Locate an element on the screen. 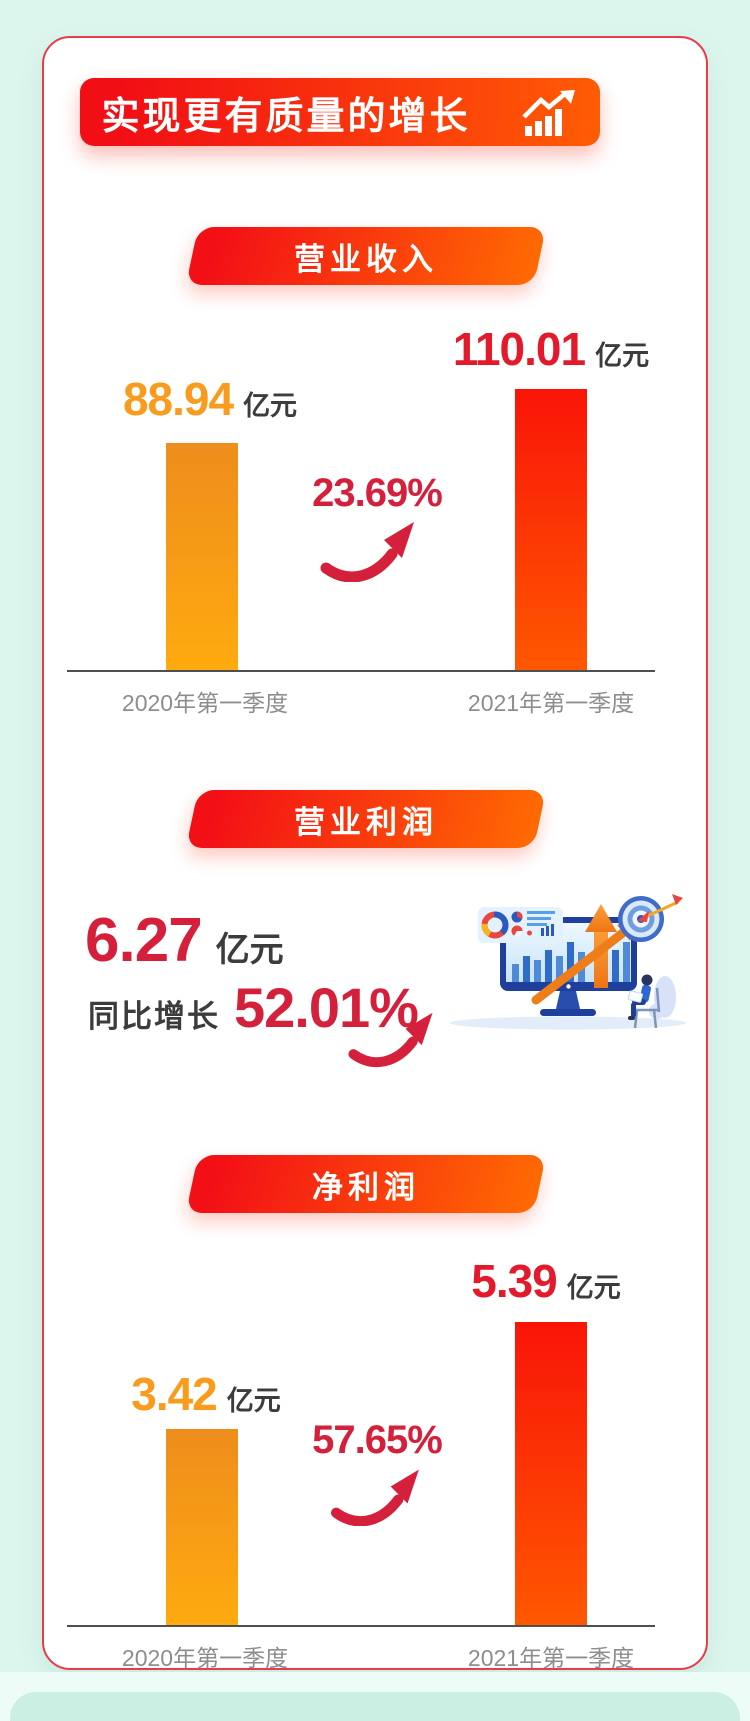  section-banner-net-profit: 净利润 is located at coordinates (366, 1184).